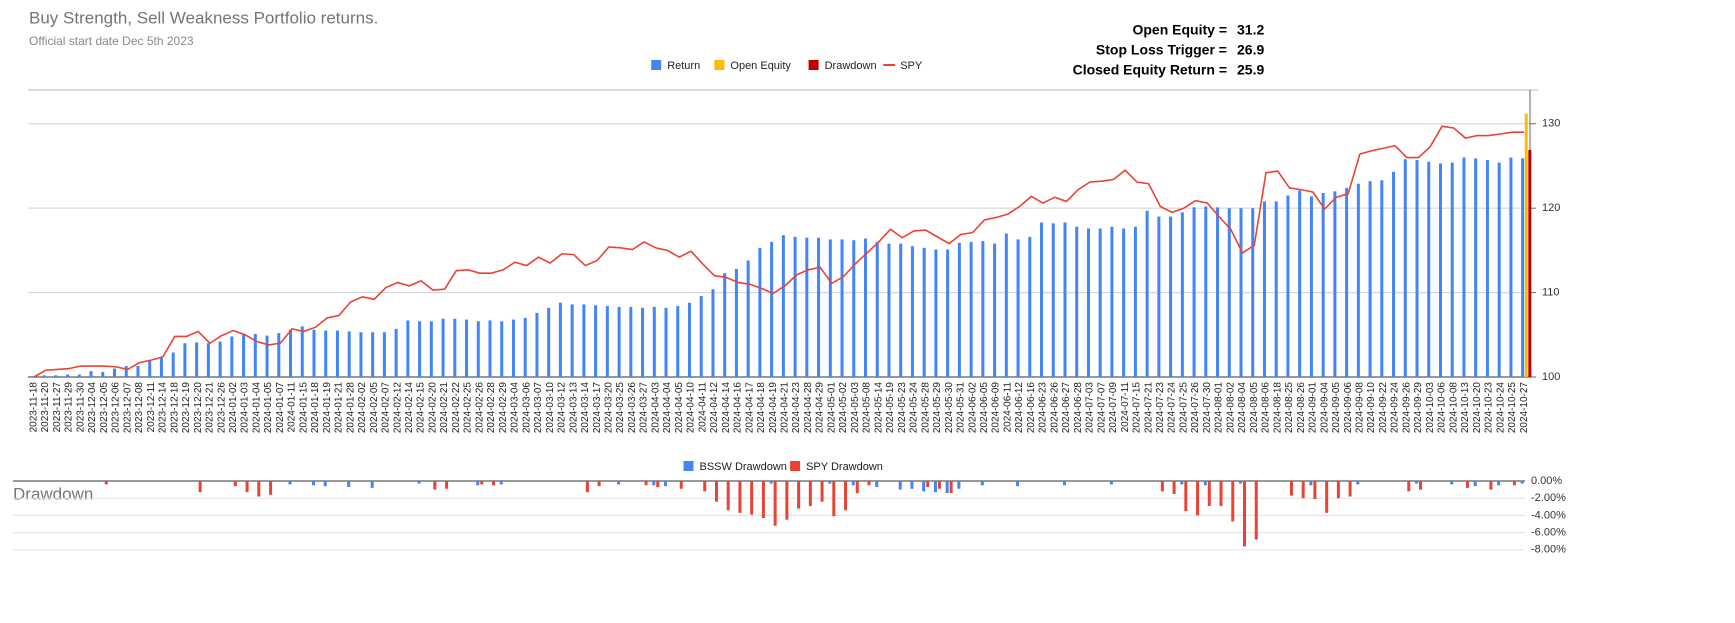 The width and height of the screenshot is (1735, 623). What do you see at coordinates (749, 408) in the screenshot?
I see `x-tick-label: 2024-04-17` at bounding box center [749, 408].